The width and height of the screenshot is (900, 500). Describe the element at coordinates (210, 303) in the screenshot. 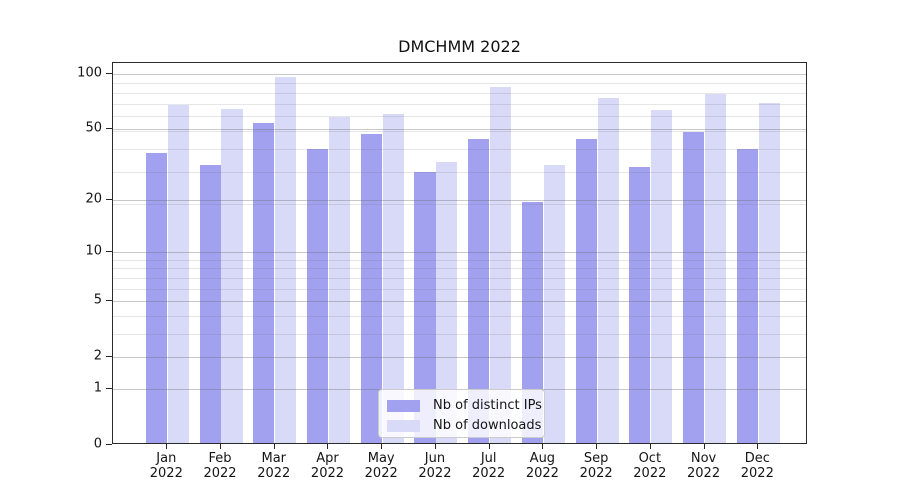

I see `bar-distinct-ips-feb` at that location.